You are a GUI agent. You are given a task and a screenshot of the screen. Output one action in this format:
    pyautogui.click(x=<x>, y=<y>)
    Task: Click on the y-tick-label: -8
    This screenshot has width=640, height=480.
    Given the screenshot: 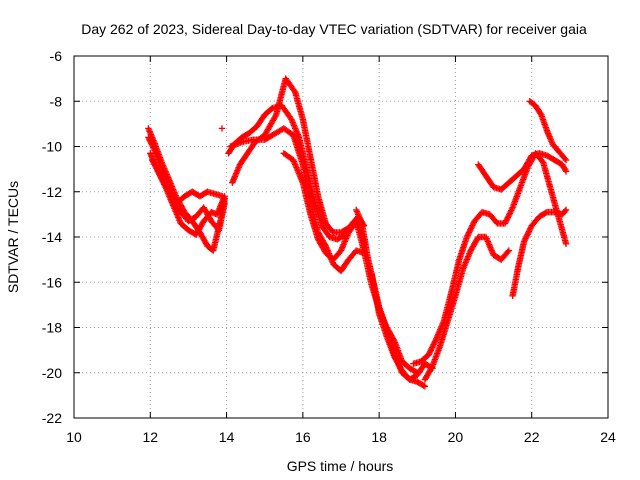 What is the action you would take?
    pyautogui.click(x=56, y=101)
    